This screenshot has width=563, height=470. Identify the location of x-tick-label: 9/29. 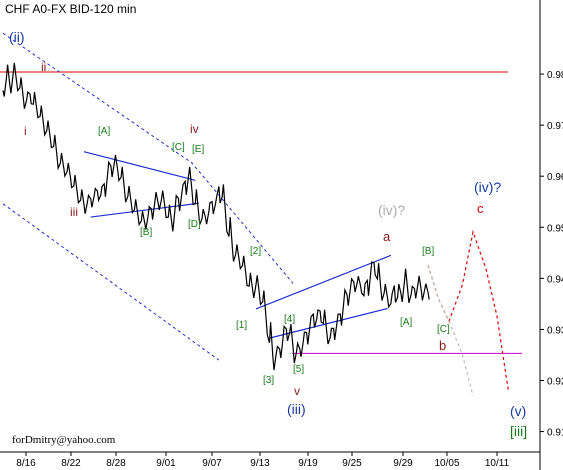
(403, 463).